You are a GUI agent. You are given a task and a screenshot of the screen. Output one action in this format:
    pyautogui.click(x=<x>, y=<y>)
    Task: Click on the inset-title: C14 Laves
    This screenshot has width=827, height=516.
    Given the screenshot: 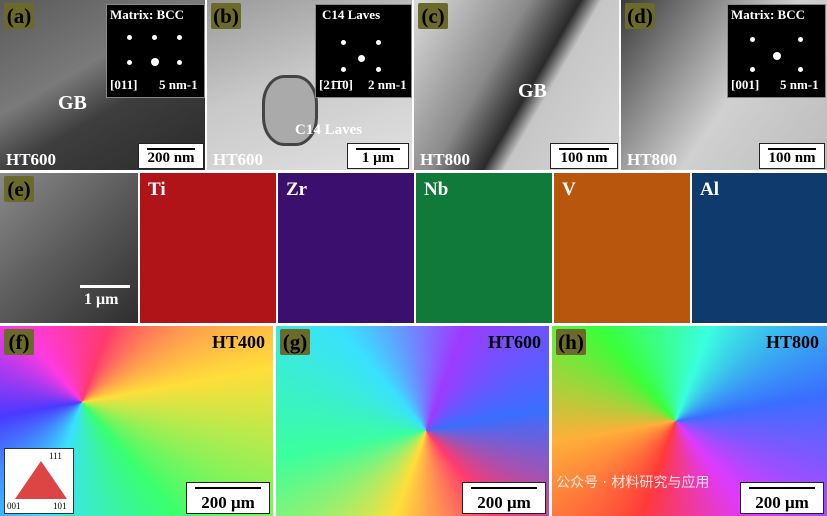 What is the action you would take?
    pyautogui.click(x=351, y=14)
    